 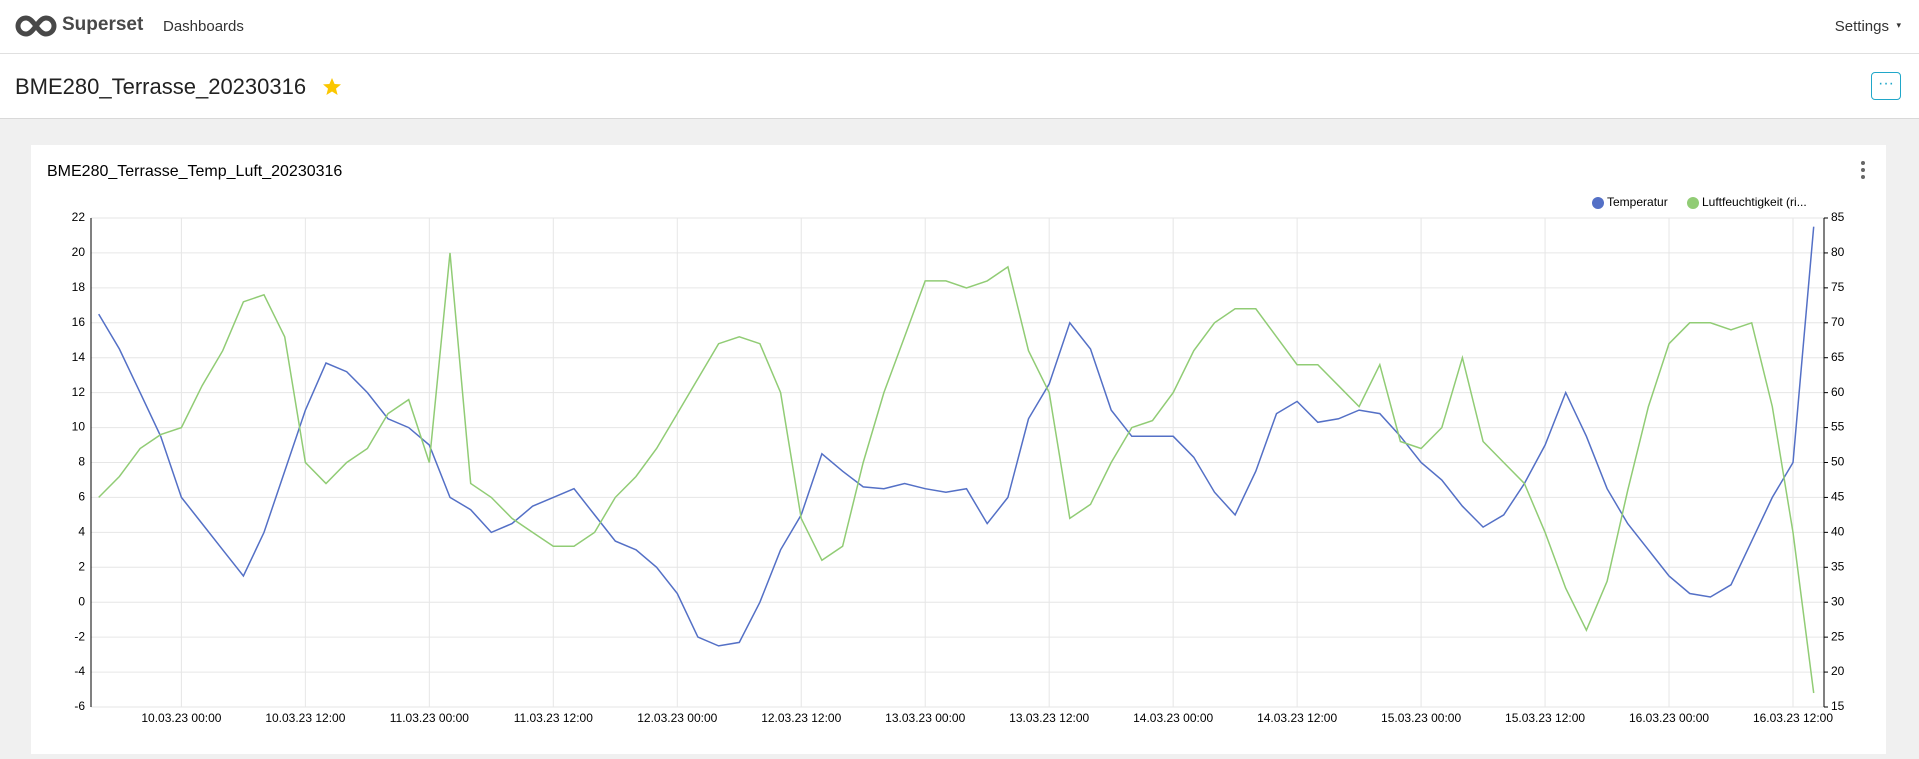 I want to click on y2-tick-label: 55, so click(x=1838, y=427).